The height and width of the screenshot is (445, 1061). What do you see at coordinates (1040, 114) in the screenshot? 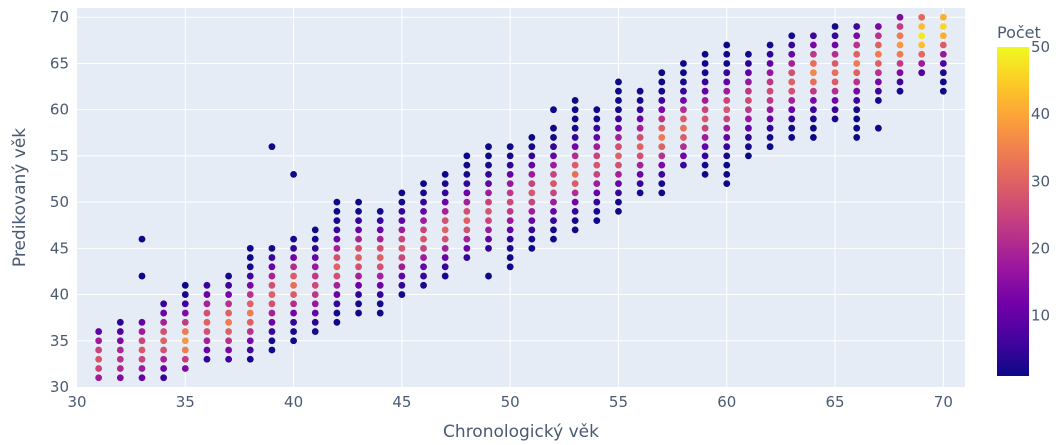
I see `colorbar-tick-label: 40` at bounding box center [1040, 114].